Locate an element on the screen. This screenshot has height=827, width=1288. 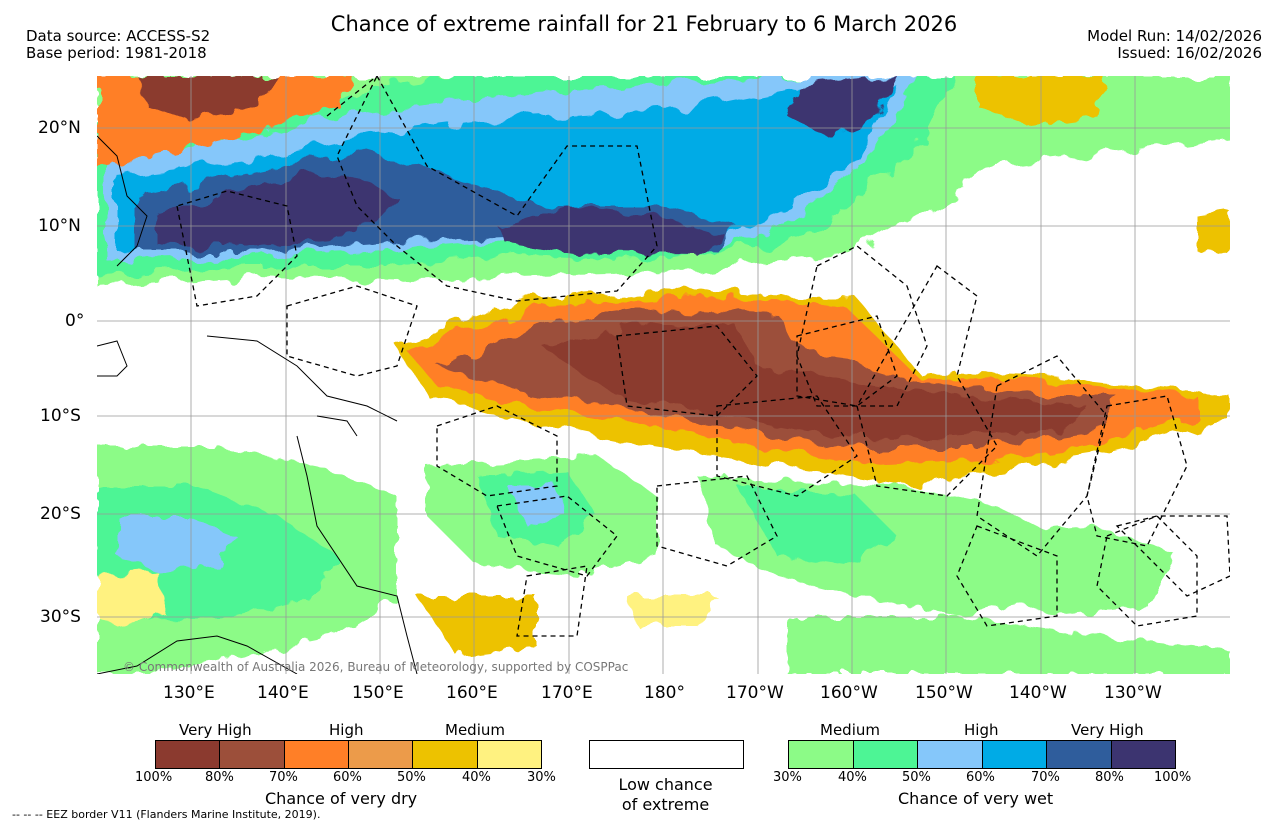
dry-legend-header-very-high: Very High is located at coordinates (215, 730).